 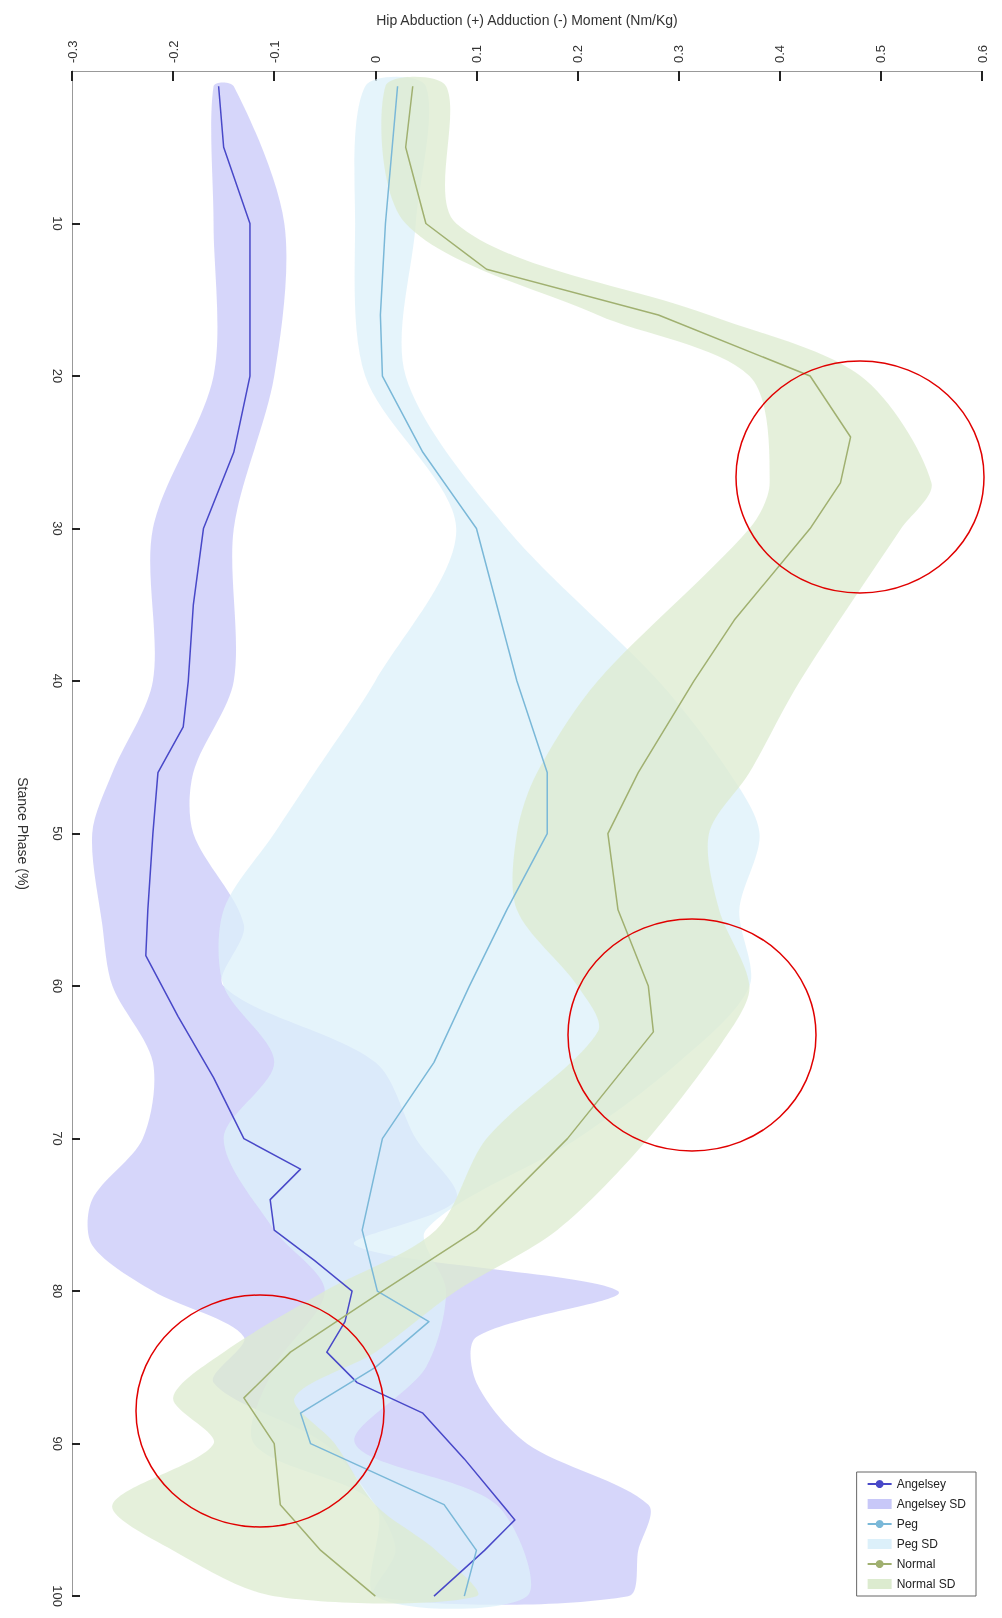 I want to click on legend-label: Normal SD, so click(x=926, y=1584).